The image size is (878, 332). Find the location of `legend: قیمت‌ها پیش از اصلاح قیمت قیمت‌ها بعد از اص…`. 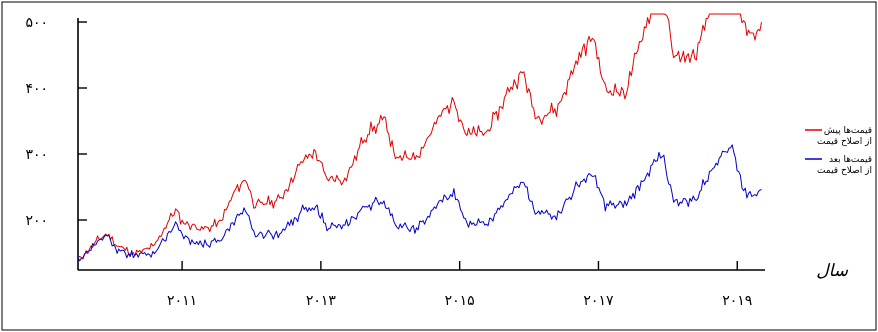

legend: قیمت‌ها پیش از اصلاح قیمت قیمت‌ها بعد از اص… is located at coordinates (838, 151).